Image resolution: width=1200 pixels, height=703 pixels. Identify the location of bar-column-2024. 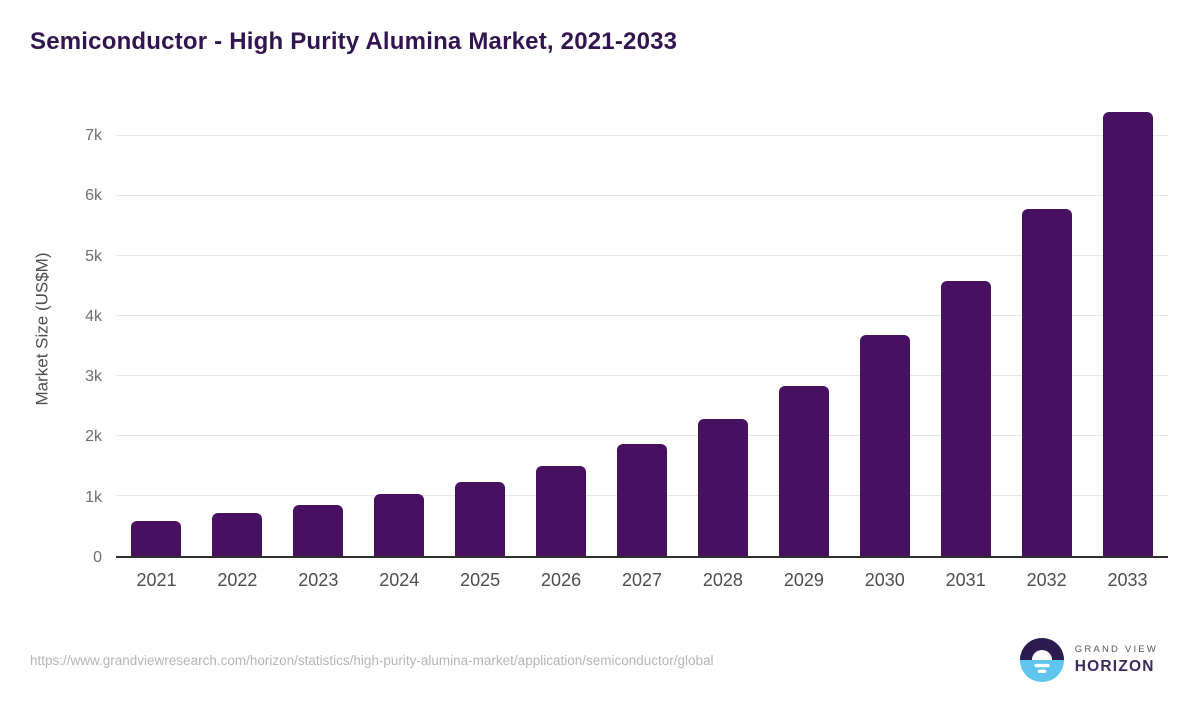
(399, 328).